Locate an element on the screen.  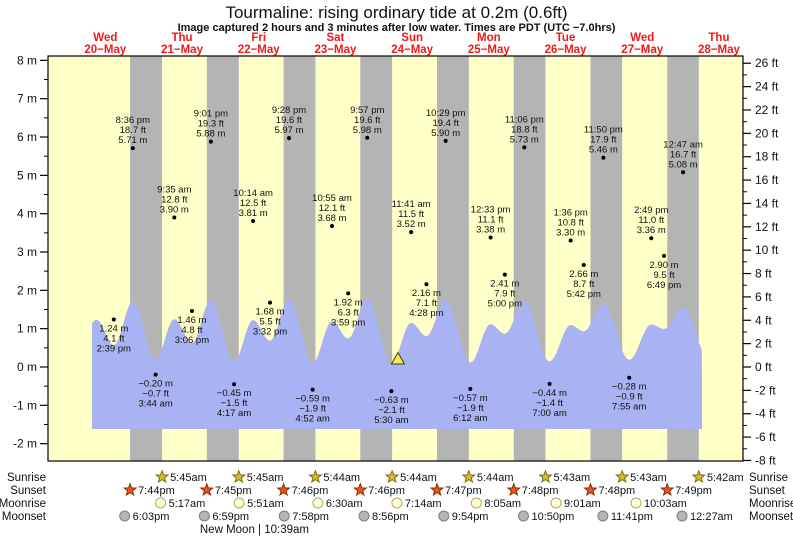
day-date-label: 26−May is located at coordinates (566, 50).